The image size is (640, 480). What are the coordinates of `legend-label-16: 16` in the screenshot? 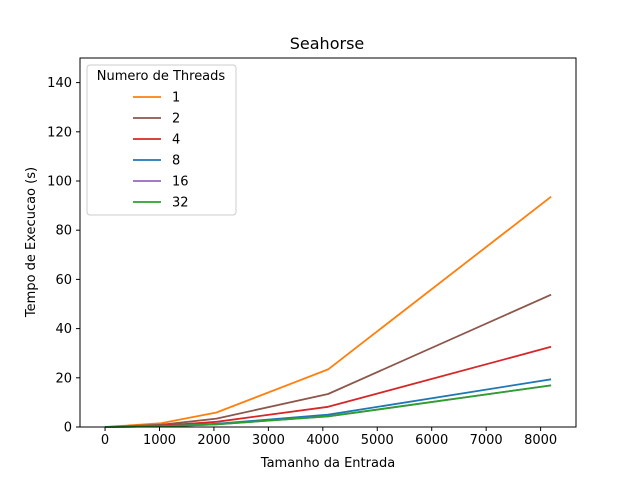 It's located at (180, 182).